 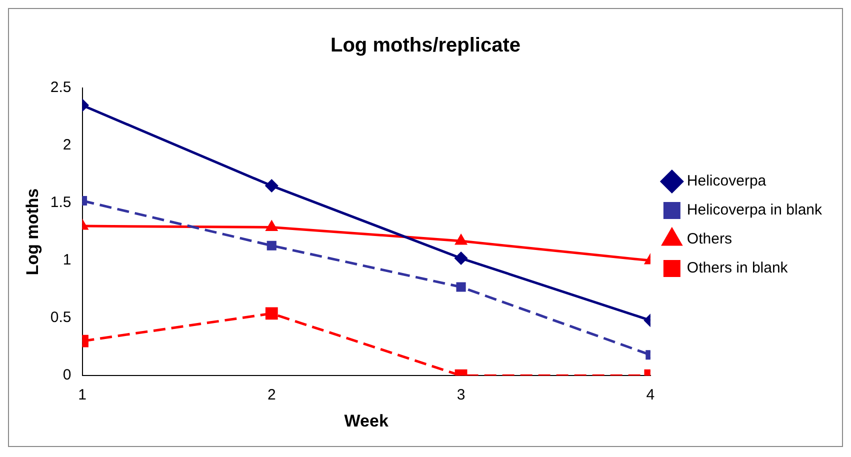 What do you see at coordinates (67, 145) in the screenshot?
I see `y-tick-label: 2` at bounding box center [67, 145].